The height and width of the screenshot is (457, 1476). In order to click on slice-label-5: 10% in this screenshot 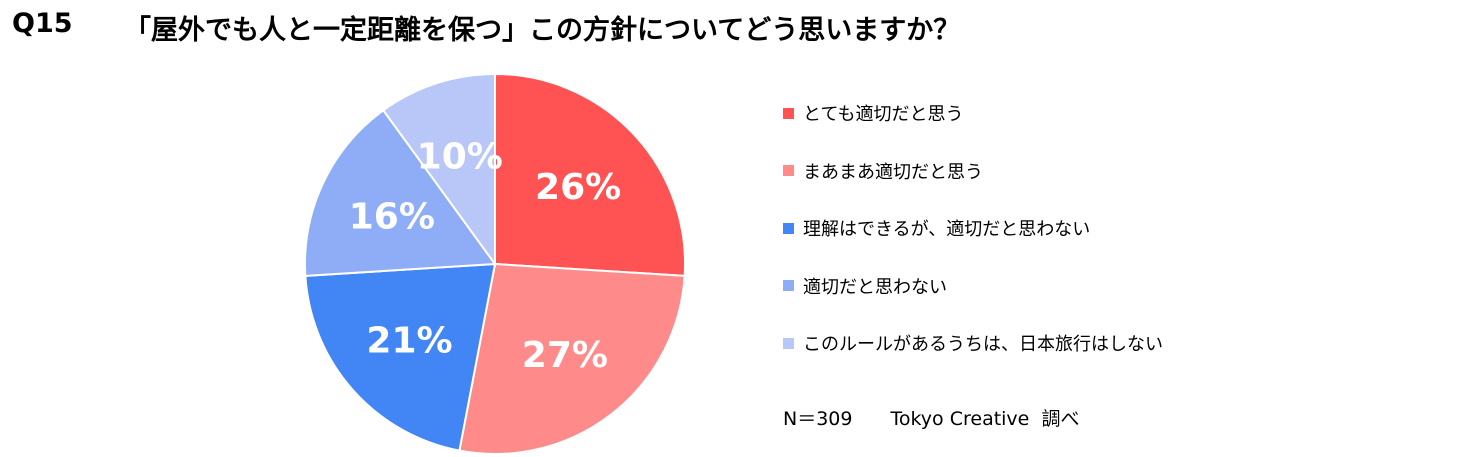, I will do `click(460, 157)`.